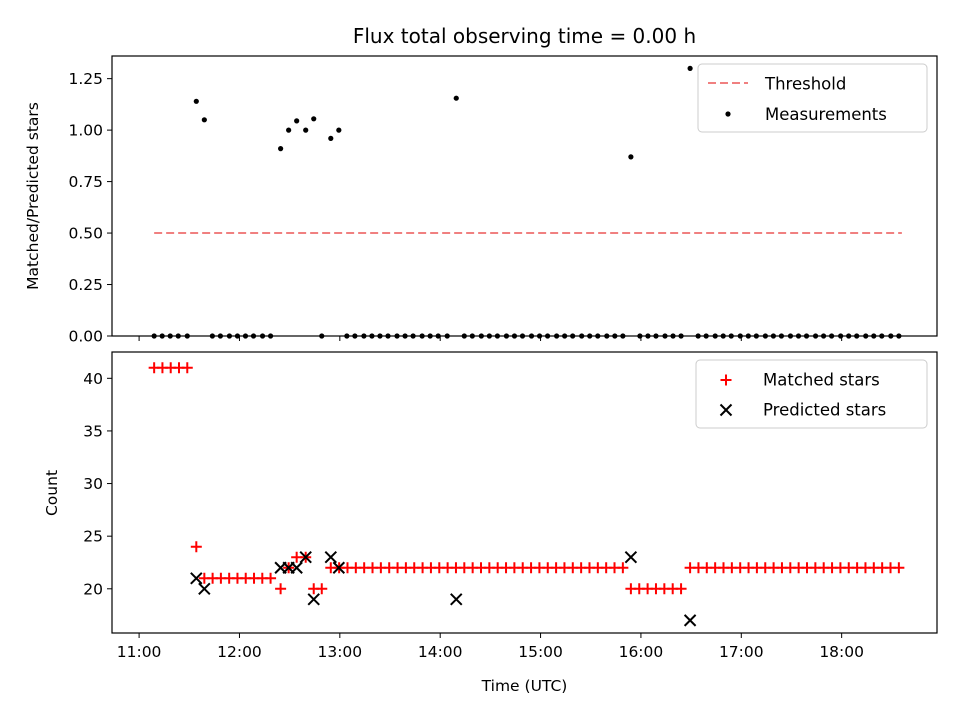  What do you see at coordinates (85, 182) in the screenshot?
I see `y-tick-label: 0.75` at bounding box center [85, 182].